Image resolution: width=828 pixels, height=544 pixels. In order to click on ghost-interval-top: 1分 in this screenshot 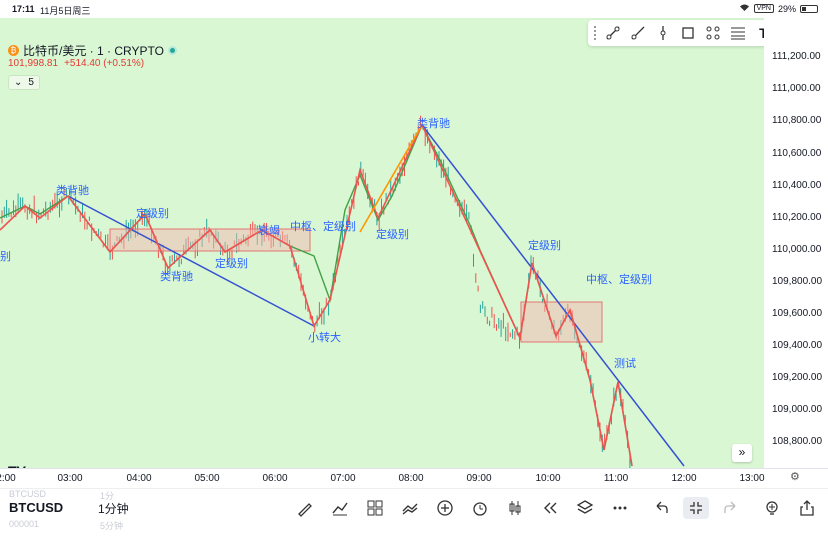, I will do `click(107, 496)`.